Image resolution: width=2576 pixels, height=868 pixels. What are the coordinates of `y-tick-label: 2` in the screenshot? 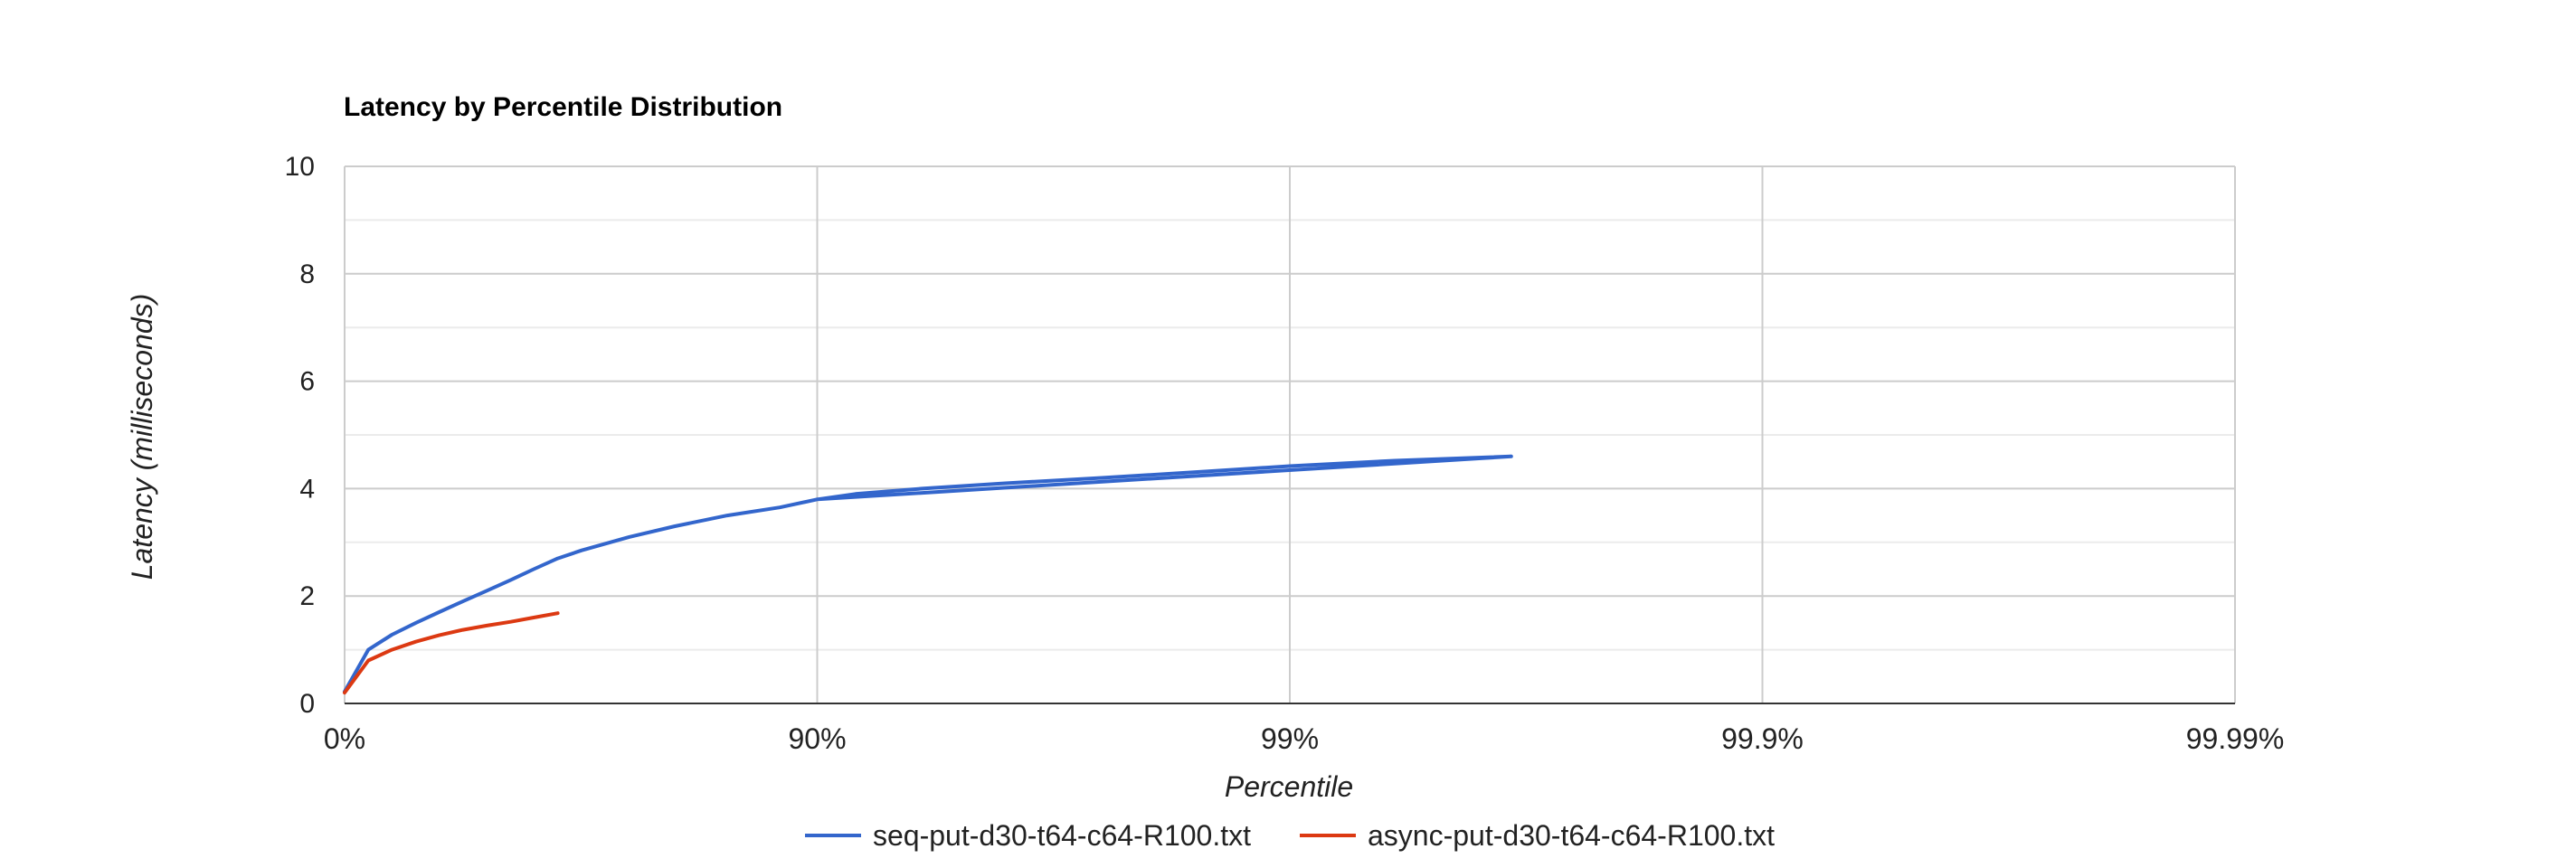 It's located at (307, 596).